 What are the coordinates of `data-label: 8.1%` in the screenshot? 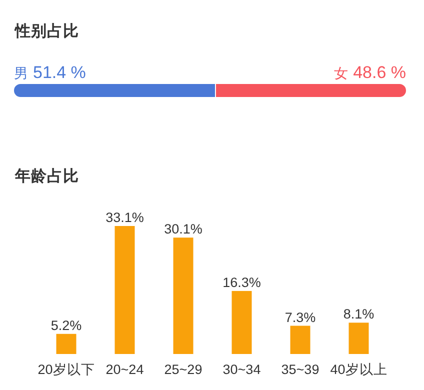 It's located at (358, 314).